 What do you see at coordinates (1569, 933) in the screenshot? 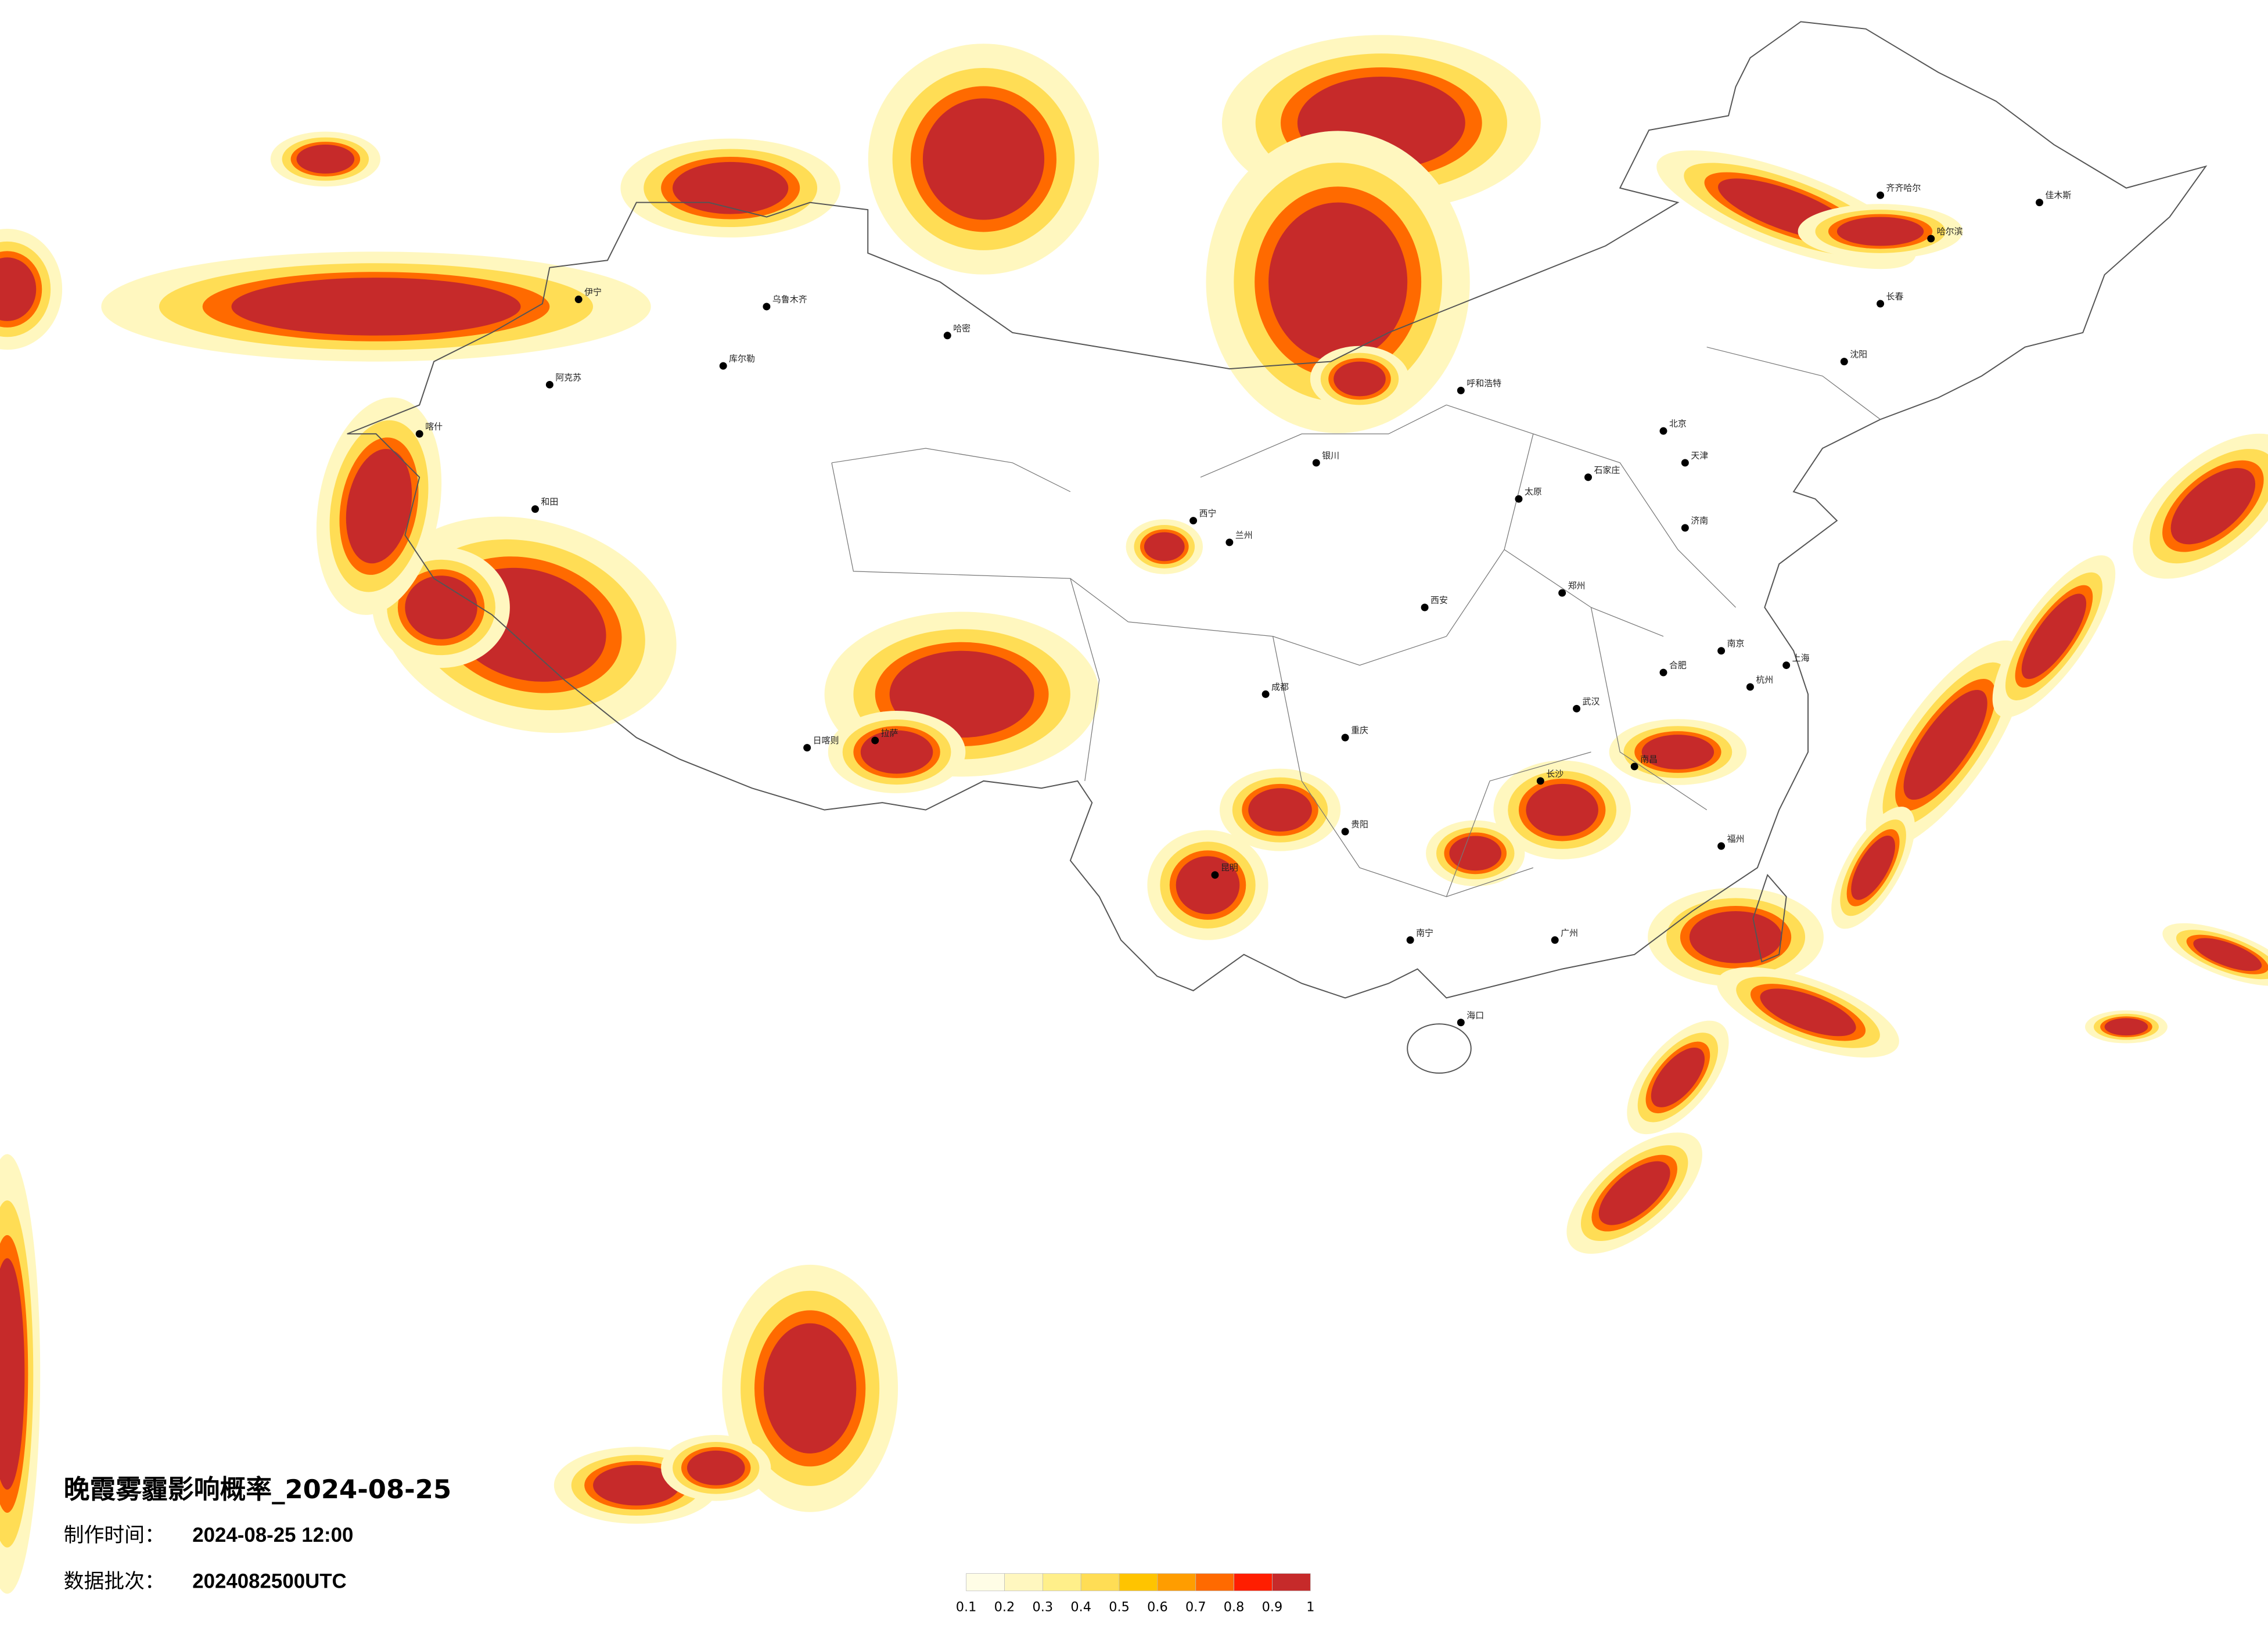
I see `city-label: 广州` at bounding box center [1569, 933].